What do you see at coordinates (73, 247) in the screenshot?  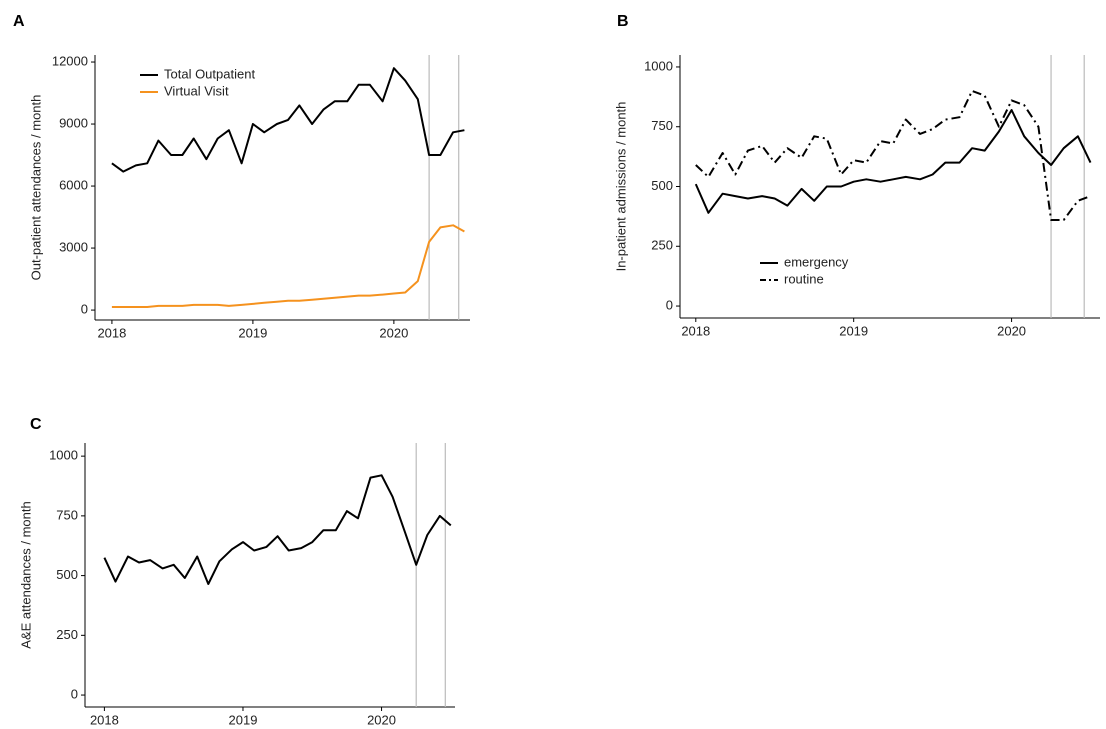 I see `y-tick-label: 3000` at bounding box center [73, 247].